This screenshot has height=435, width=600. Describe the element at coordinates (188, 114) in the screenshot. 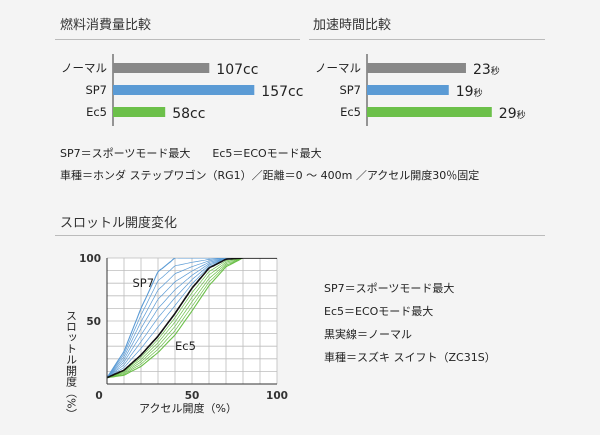

I see `value-label: 58cc` at that location.